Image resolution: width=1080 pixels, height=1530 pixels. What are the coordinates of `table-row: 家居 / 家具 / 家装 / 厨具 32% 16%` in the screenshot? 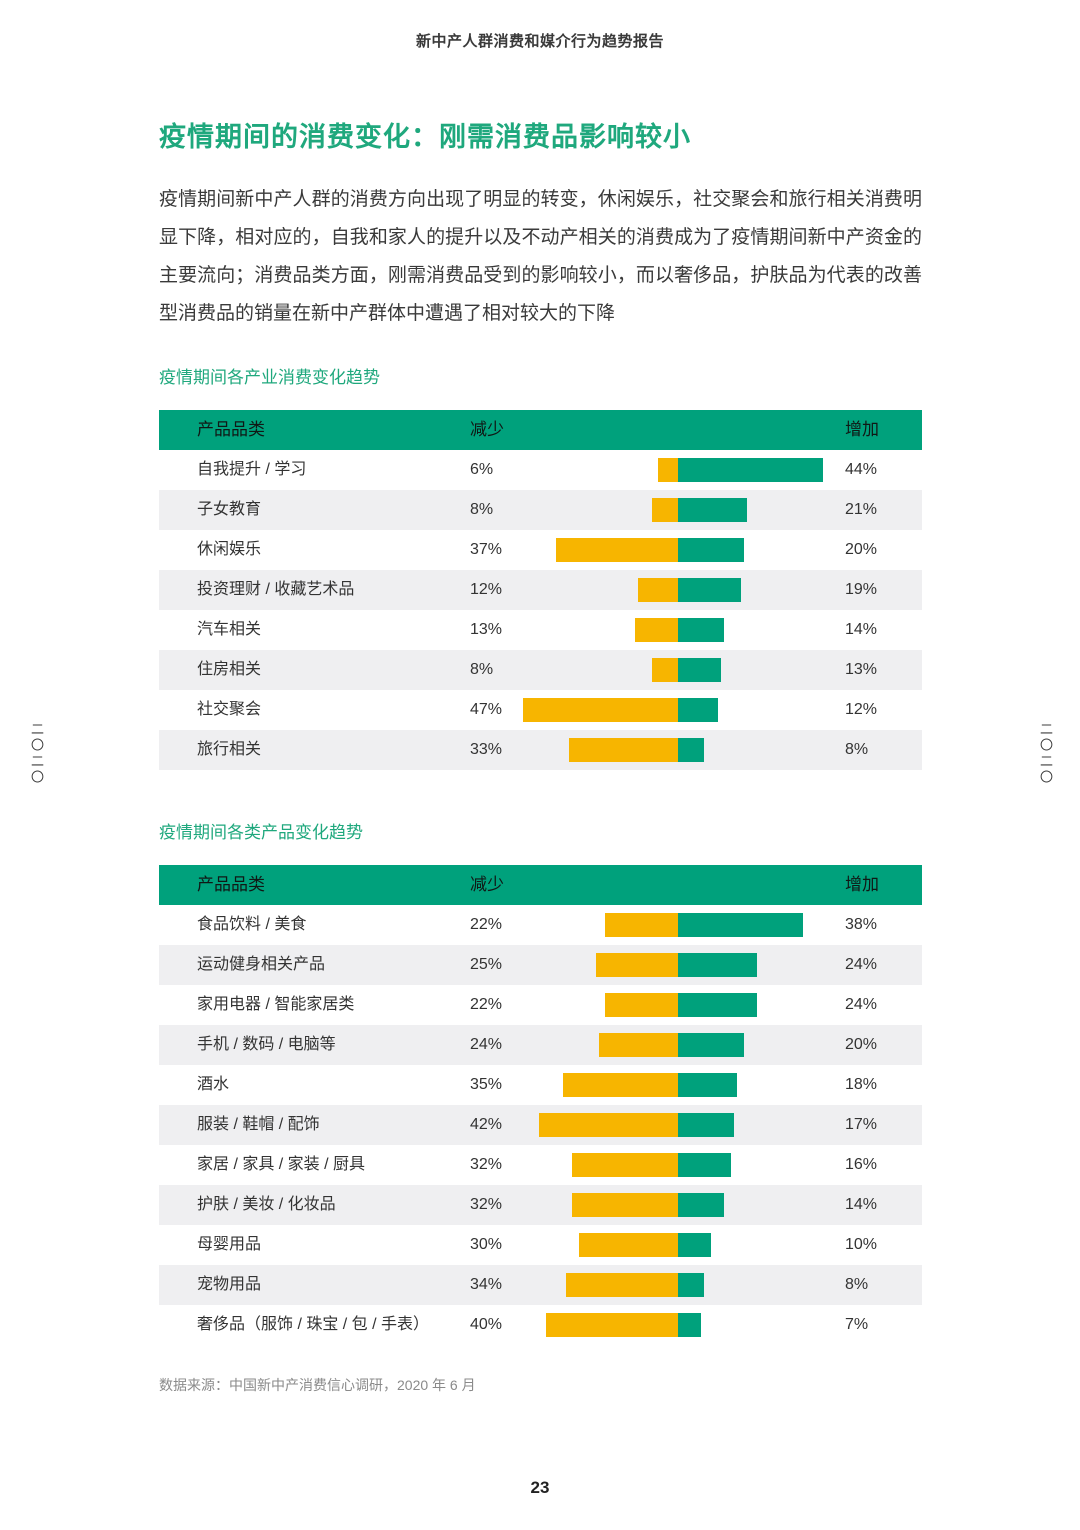 It's located at (540, 1165).